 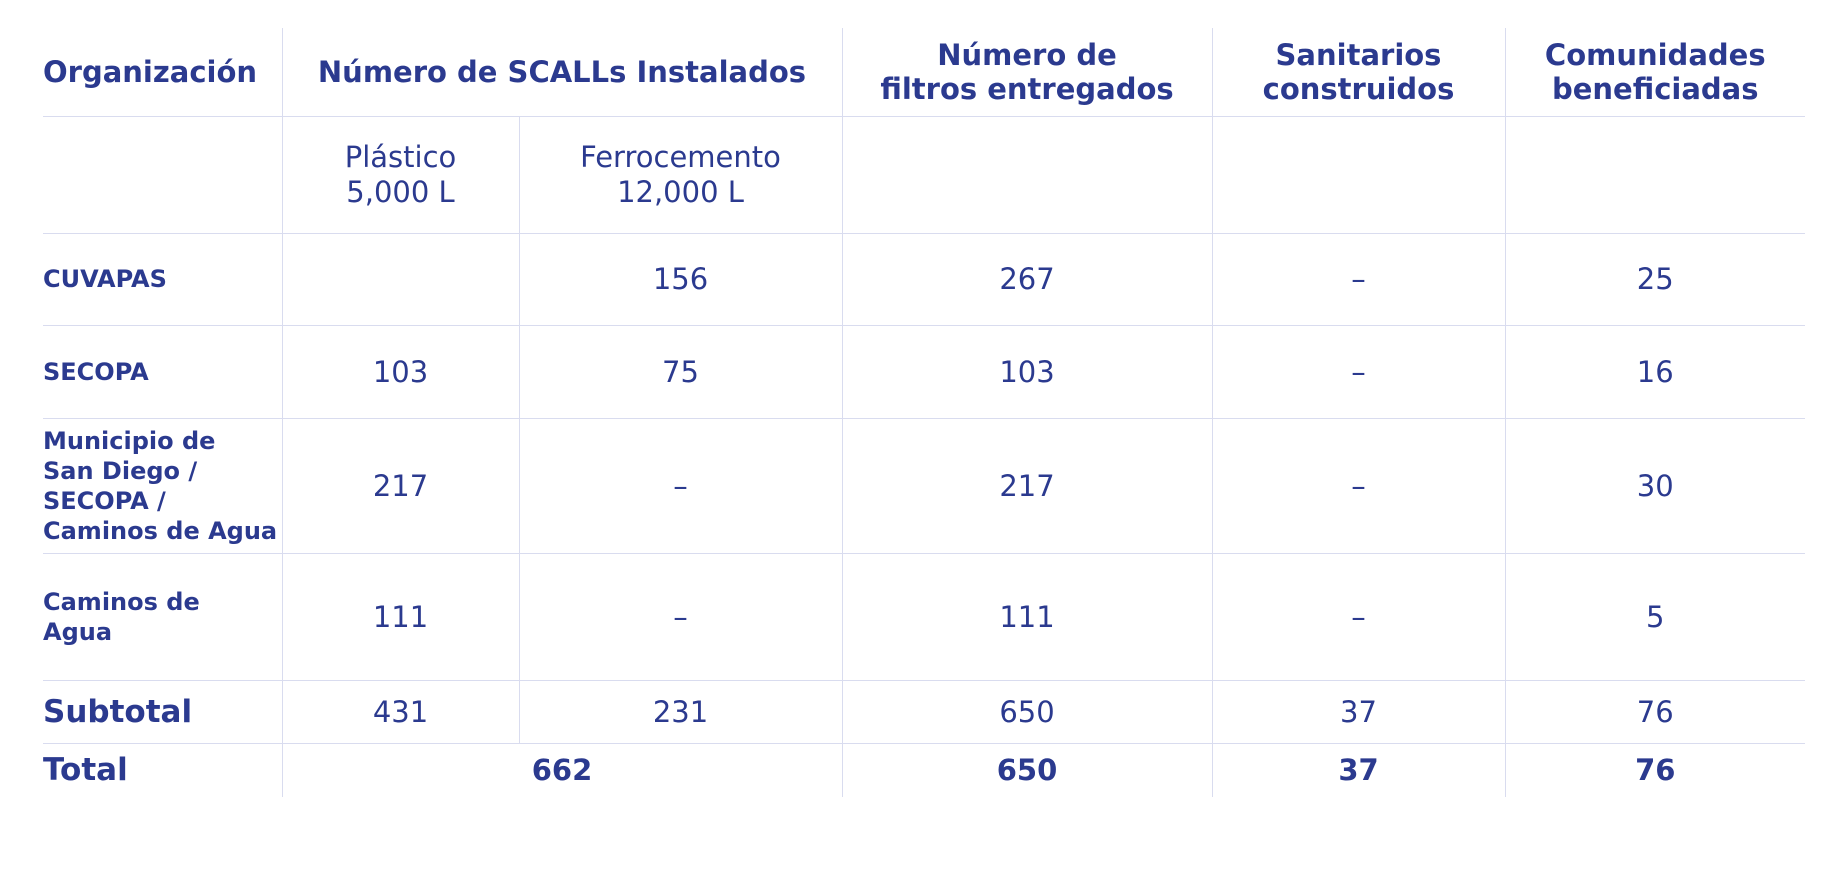 I want to click on table-row: Caminos de Agua 111 – 111 – 5, so click(x=924, y=617).